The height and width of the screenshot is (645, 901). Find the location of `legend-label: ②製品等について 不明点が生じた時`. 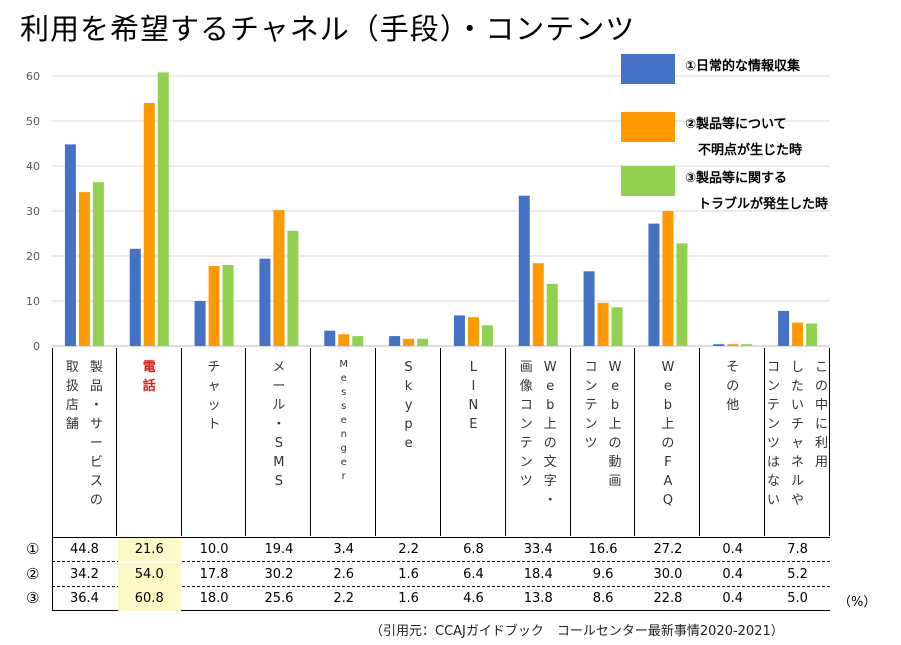

legend-label: ②製品等について 不明点が生じた時 is located at coordinates (744, 137).